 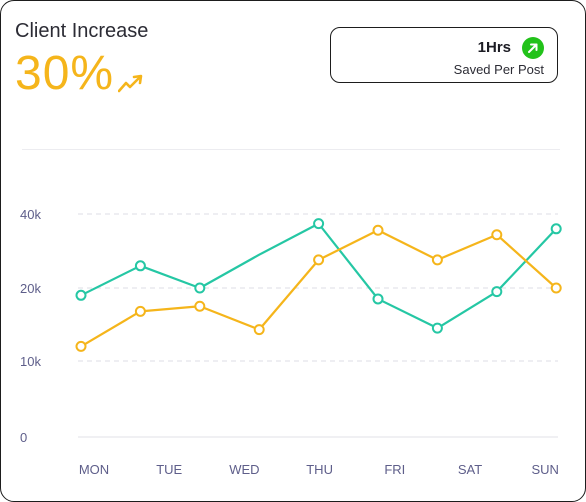 I want to click on y-tick-label: 40k, so click(x=30, y=214).